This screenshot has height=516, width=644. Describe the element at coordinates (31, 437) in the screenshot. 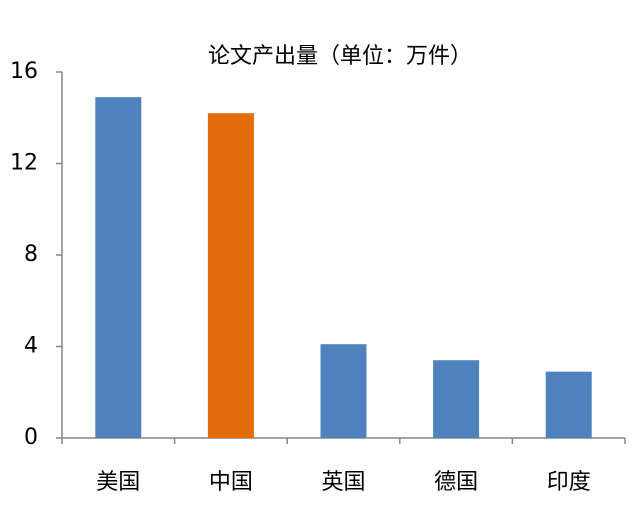

I see `y-tick-label: 0` at that location.